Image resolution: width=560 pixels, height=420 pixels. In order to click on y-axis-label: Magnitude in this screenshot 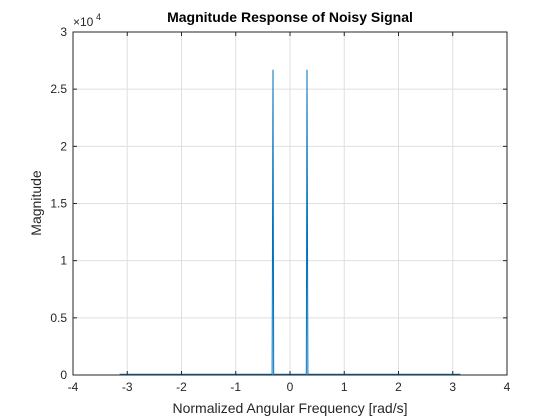, I will do `click(36, 203)`.